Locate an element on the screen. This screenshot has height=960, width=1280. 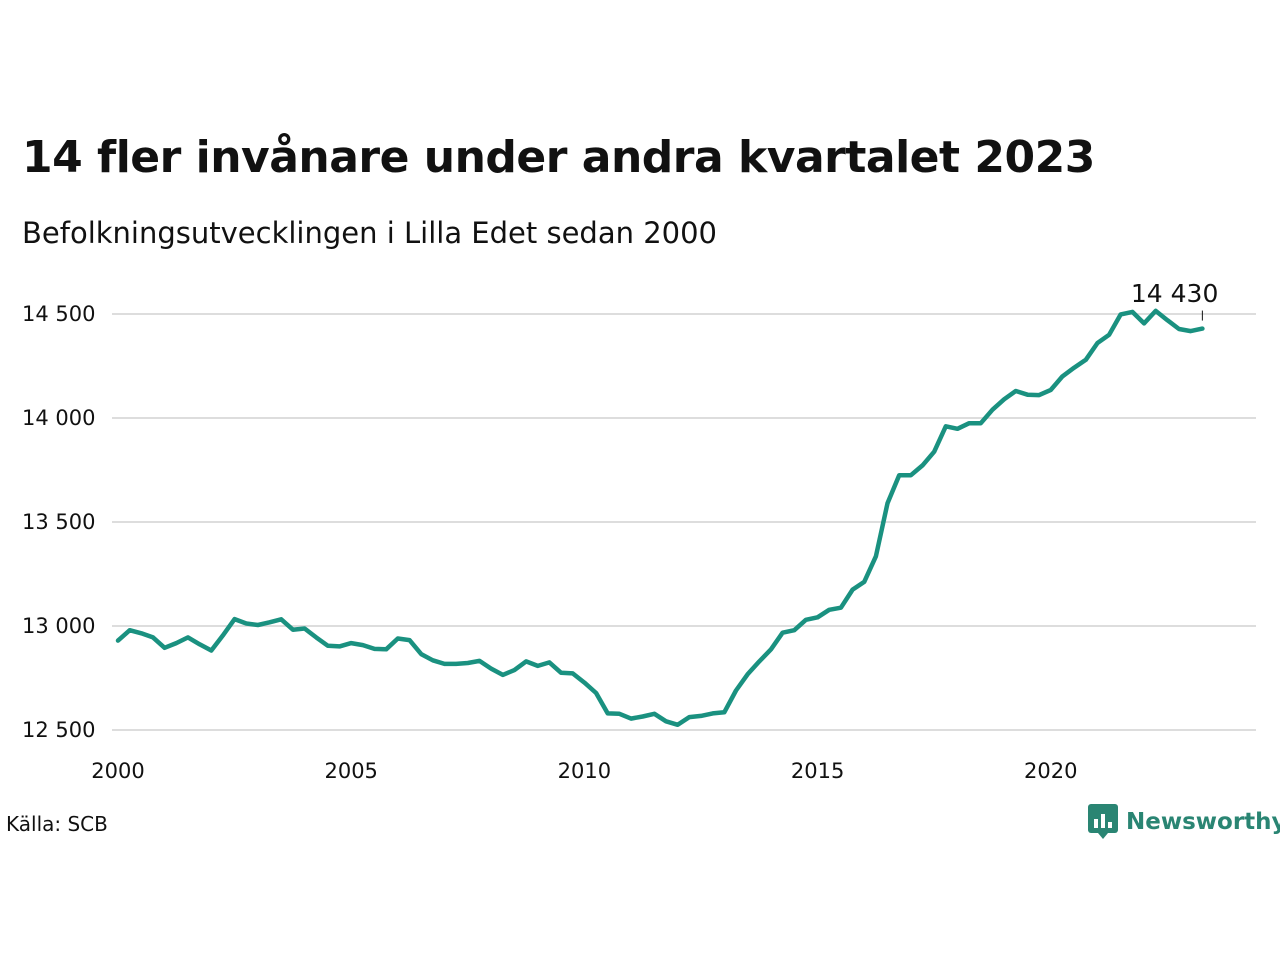
y-tick-label: 12 500 is located at coordinates (58, 730).